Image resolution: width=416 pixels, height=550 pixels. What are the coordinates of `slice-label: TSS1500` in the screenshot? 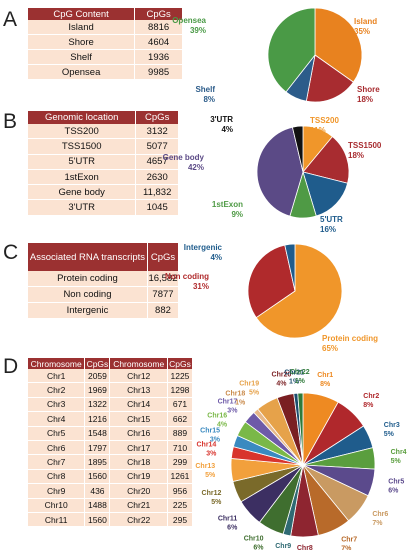 It's located at (365, 145).